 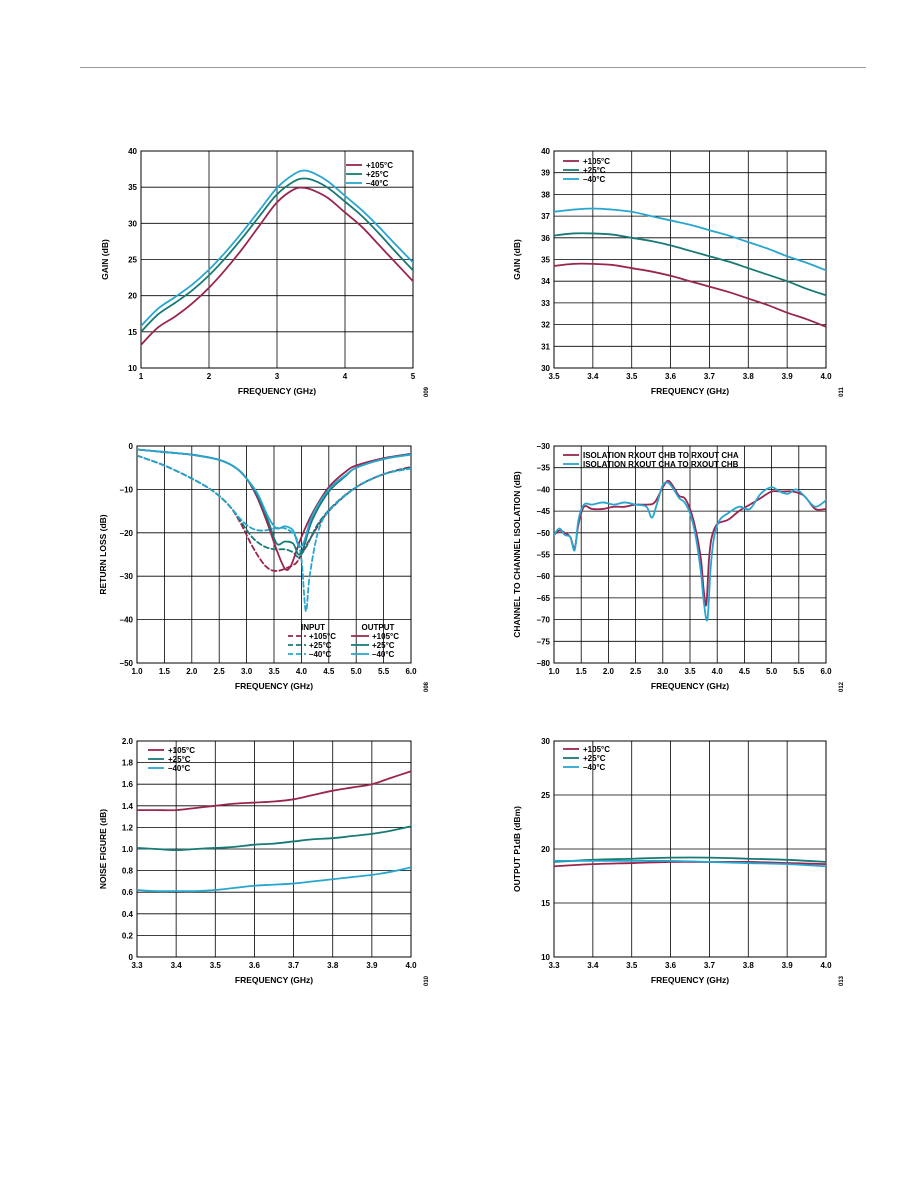 What do you see at coordinates (544, 598) in the screenshot?
I see `y-tick-label: –65` at bounding box center [544, 598].